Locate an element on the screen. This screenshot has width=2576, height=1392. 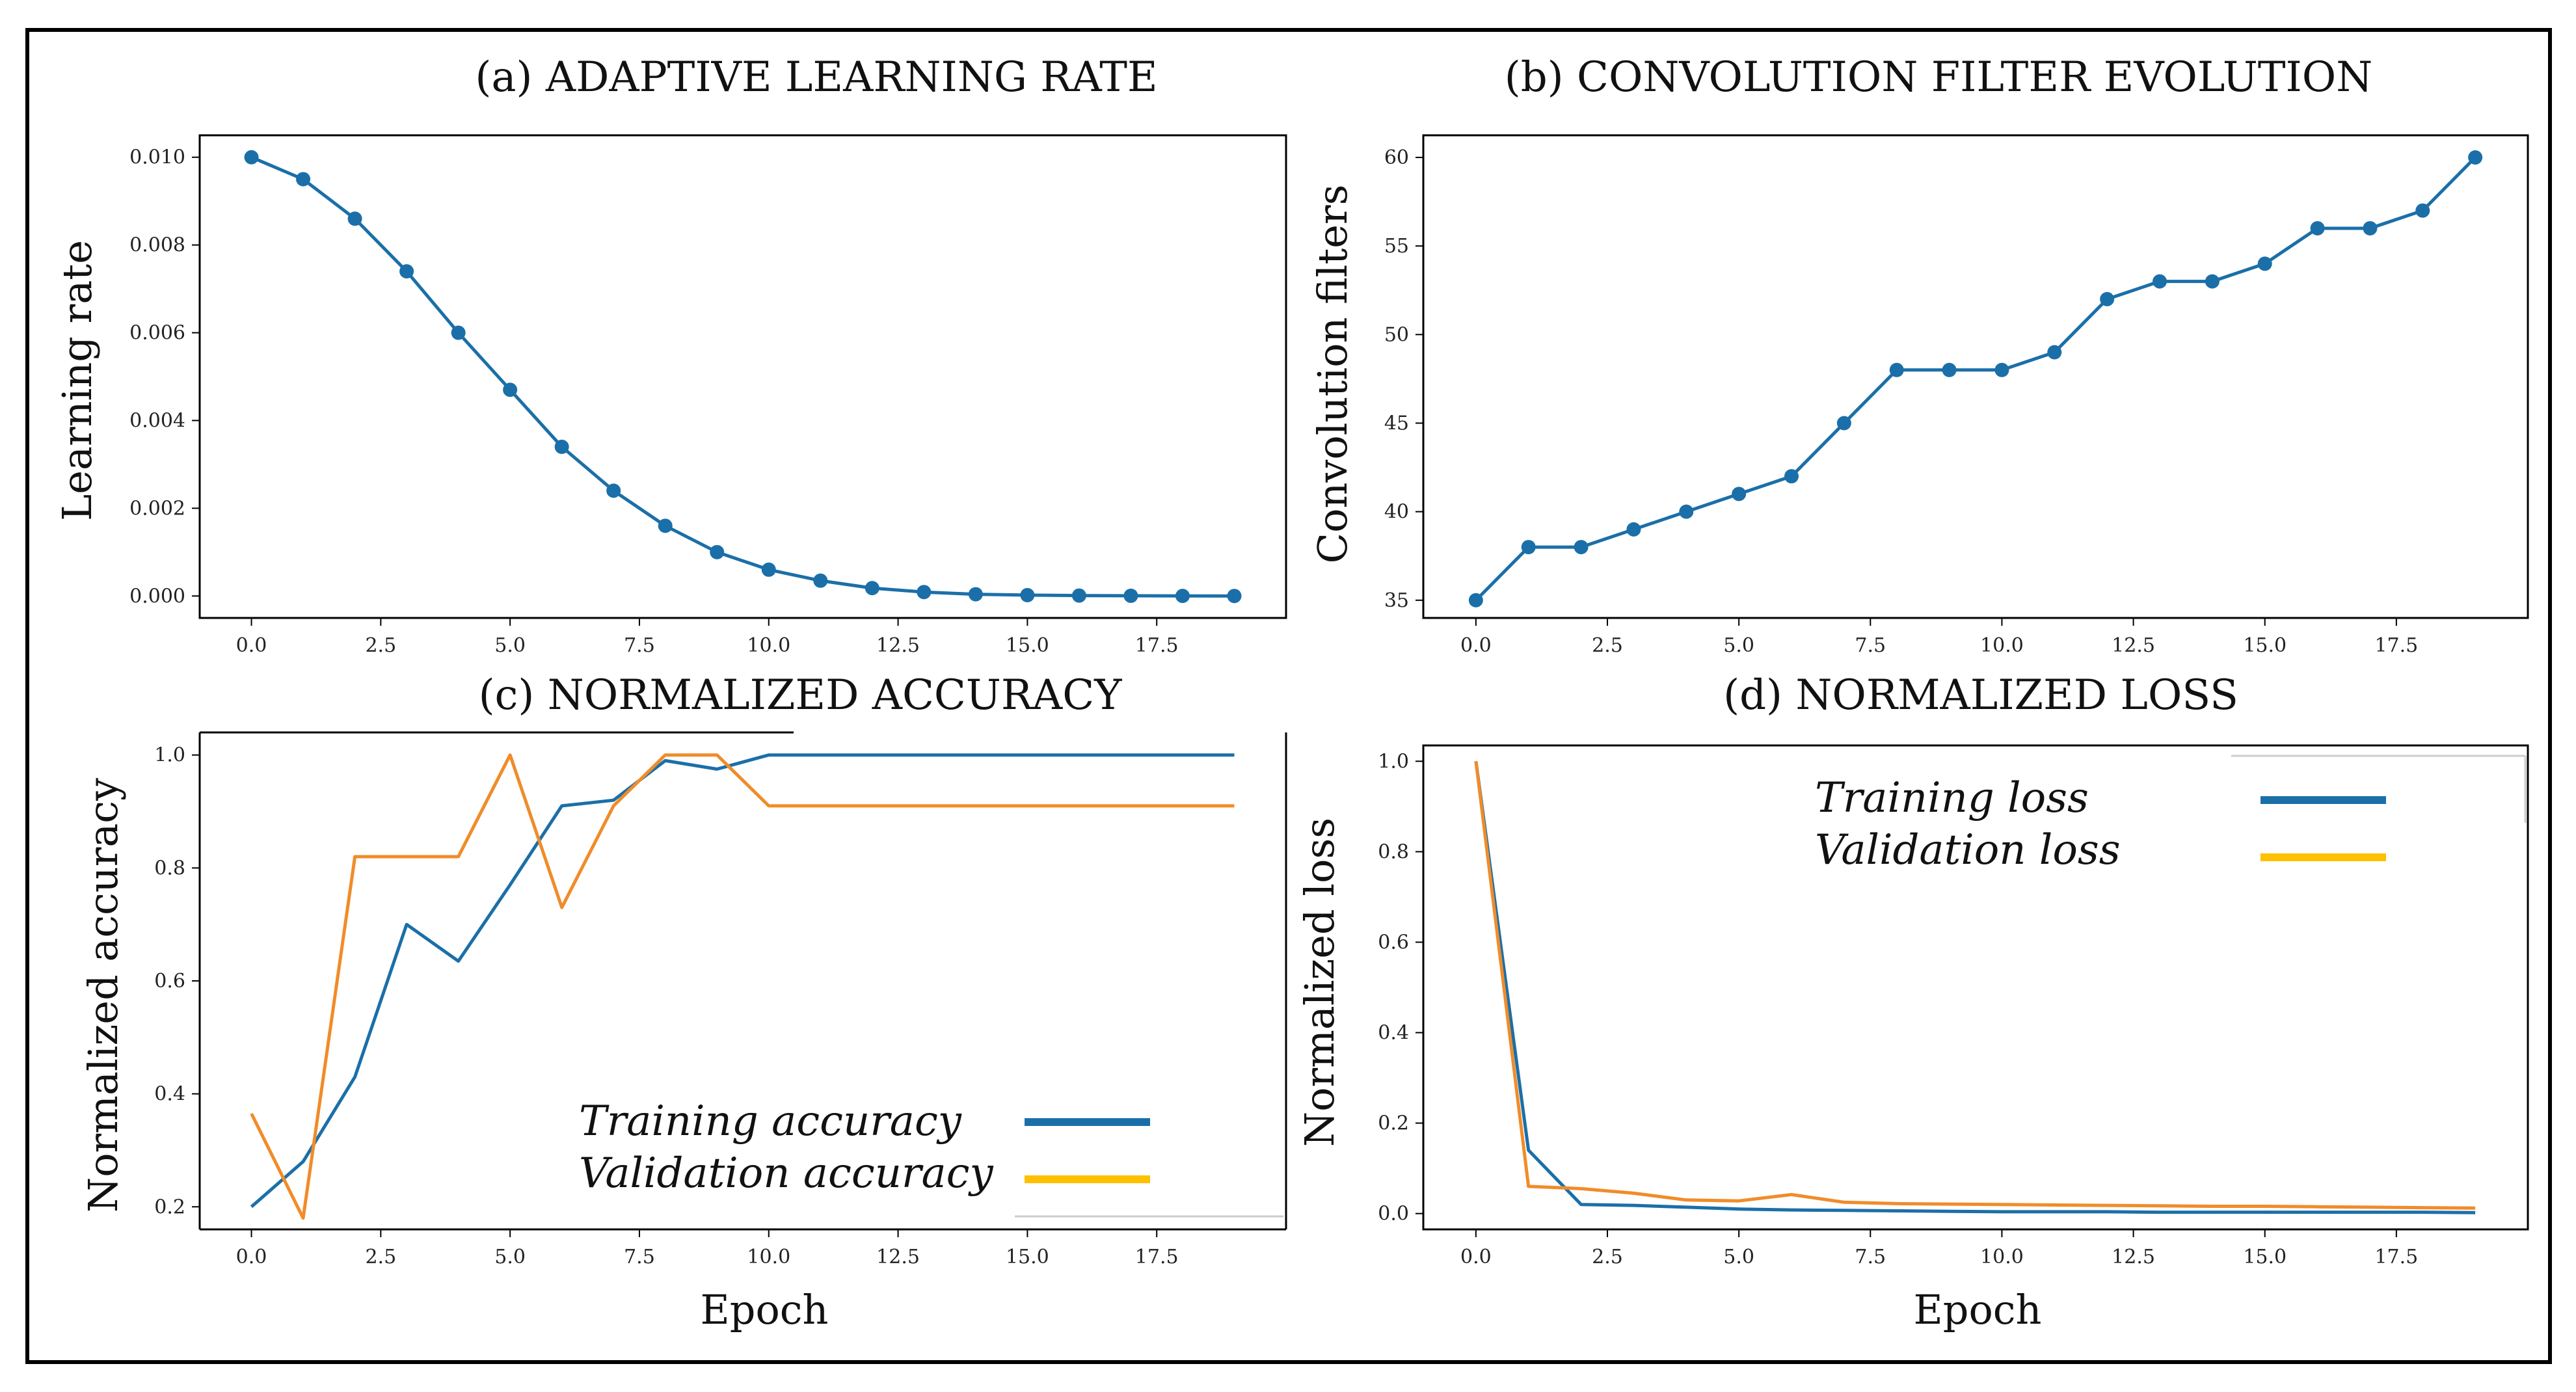
panel-d-ylabel: Normalized loss is located at coordinates (1319, 982).